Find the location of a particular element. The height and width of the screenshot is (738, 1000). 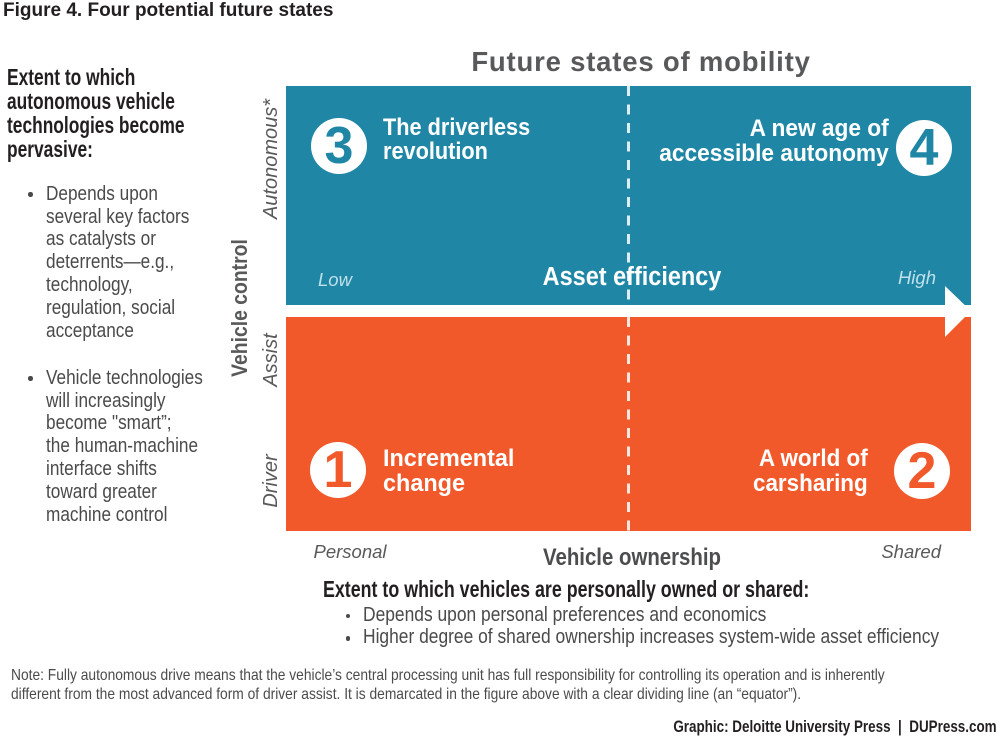

quadrant-4-badge: 4 is located at coordinates (924, 148).